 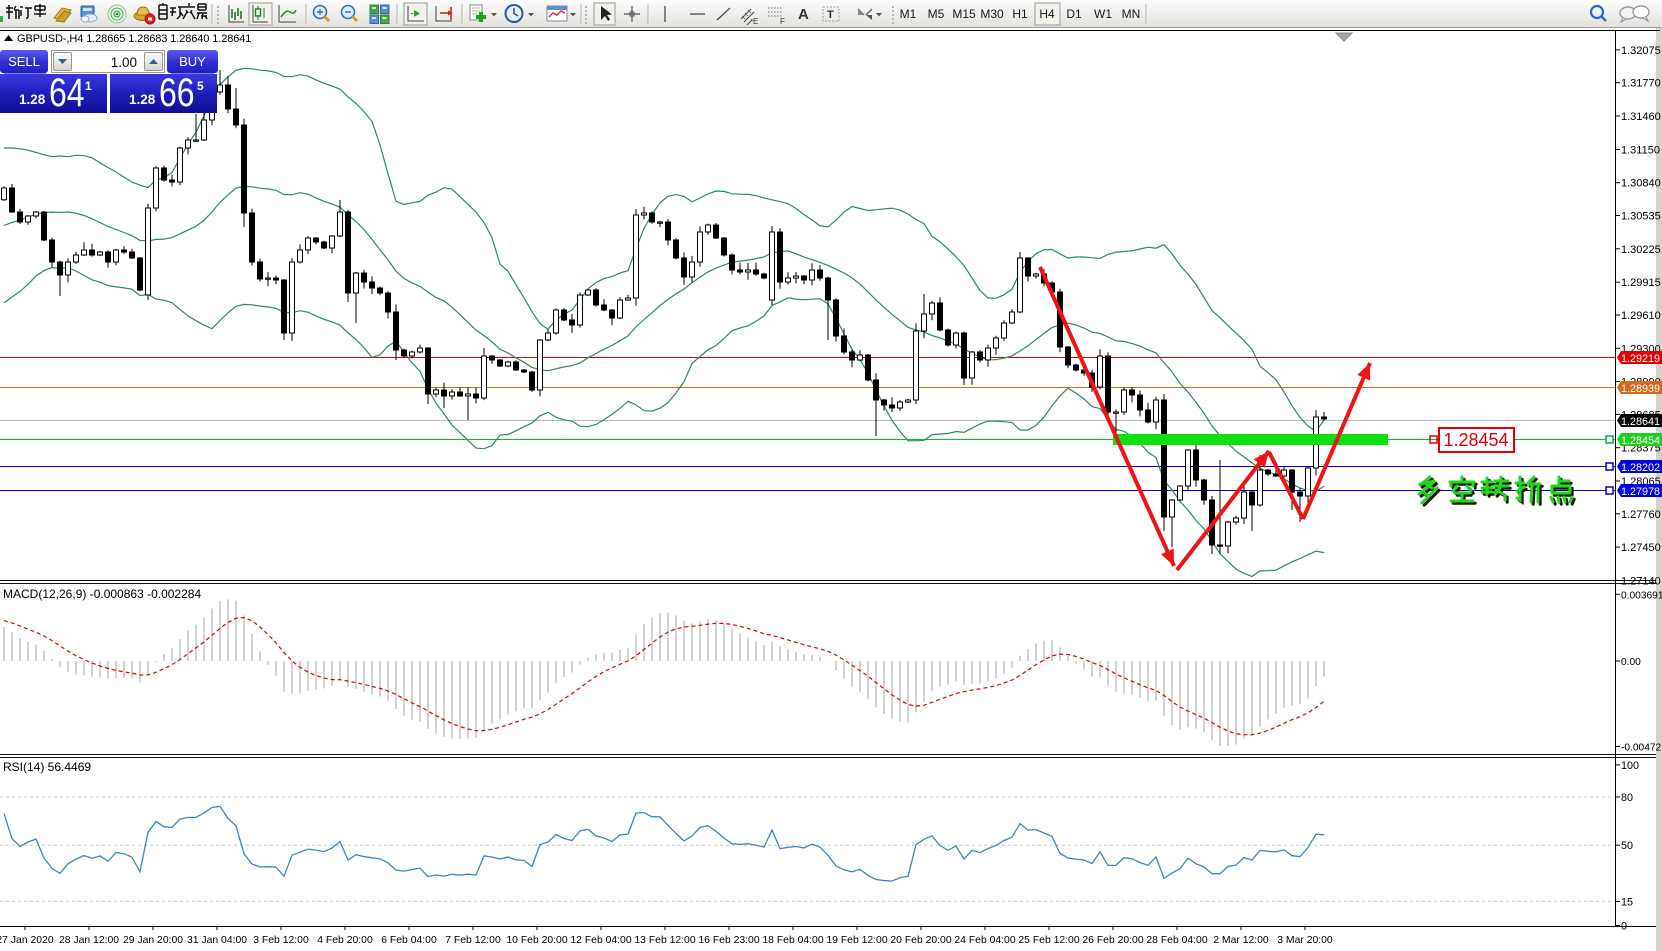 What do you see at coordinates (1305, 940) in the screenshot?
I see `svg-text: 3 Mar 20:00` at bounding box center [1305, 940].